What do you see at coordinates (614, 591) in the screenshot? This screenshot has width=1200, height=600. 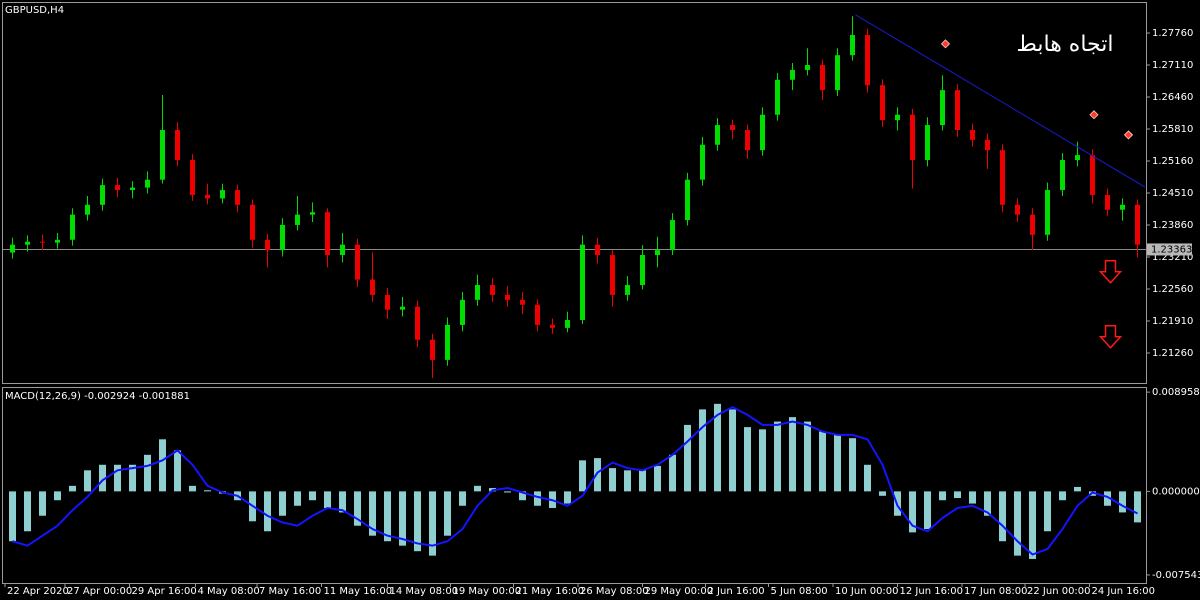 I see `x-tick-label: 26 May 08:00` at bounding box center [614, 591].